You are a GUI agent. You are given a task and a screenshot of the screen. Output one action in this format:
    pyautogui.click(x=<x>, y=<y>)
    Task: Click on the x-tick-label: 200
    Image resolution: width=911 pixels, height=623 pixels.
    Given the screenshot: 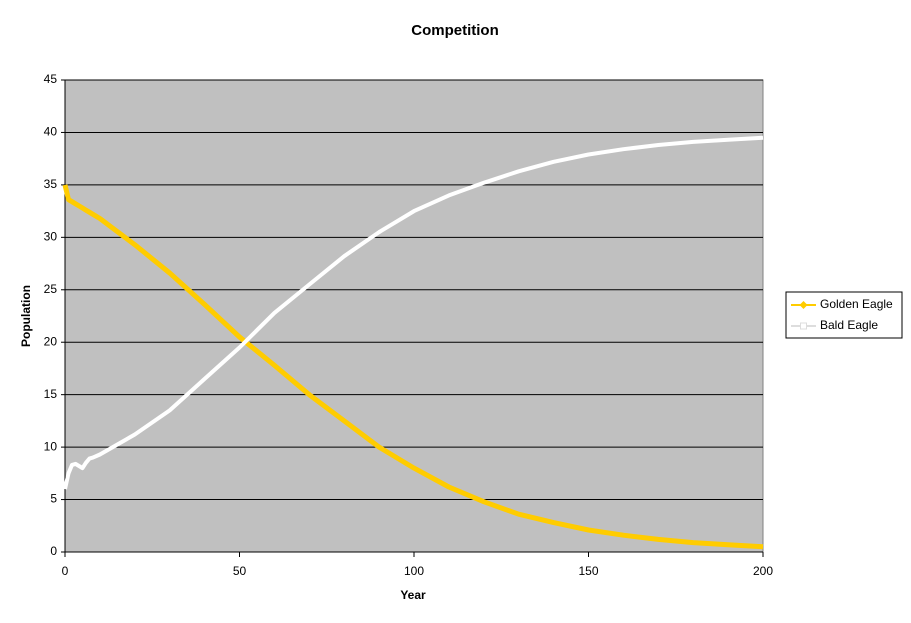 What is the action you would take?
    pyautogui.click(x=763, y=571)
    